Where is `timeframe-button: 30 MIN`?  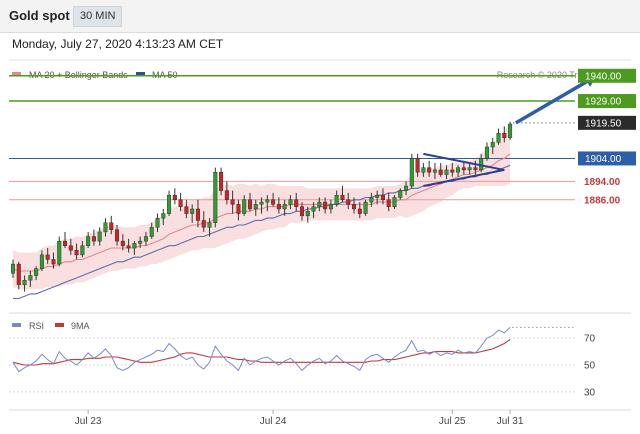
timeframe-button: 30 MIN is located at coordinates (98, 16).